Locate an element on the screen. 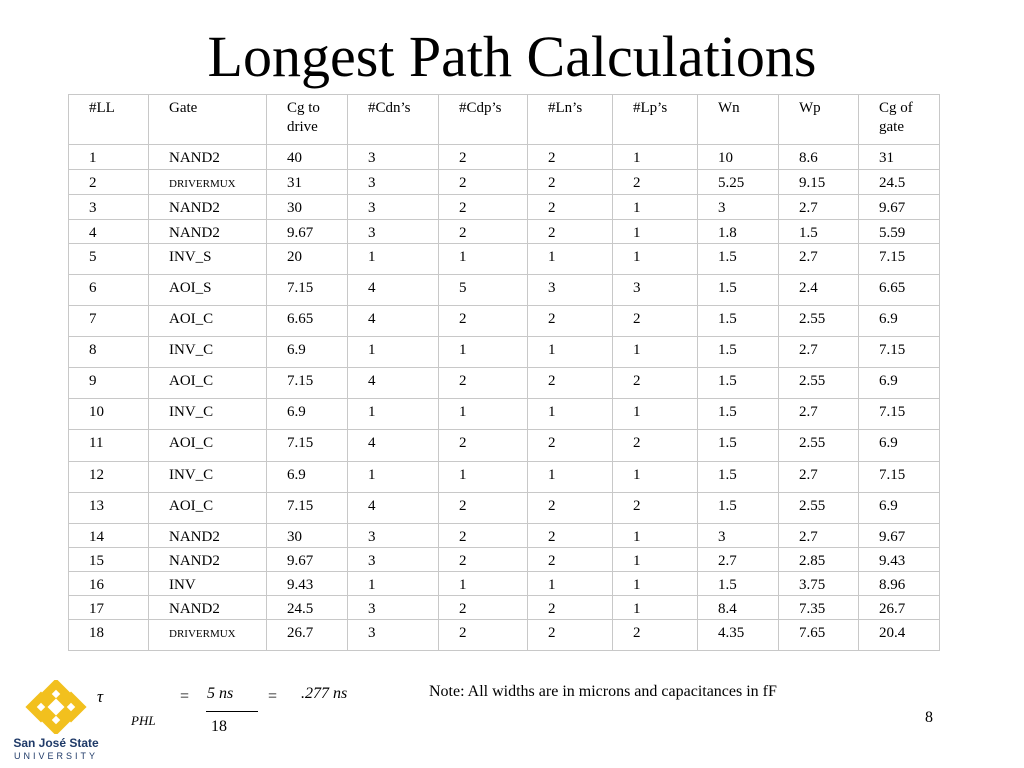  table-cell: 9.67 is located at coordinates (899, 535).